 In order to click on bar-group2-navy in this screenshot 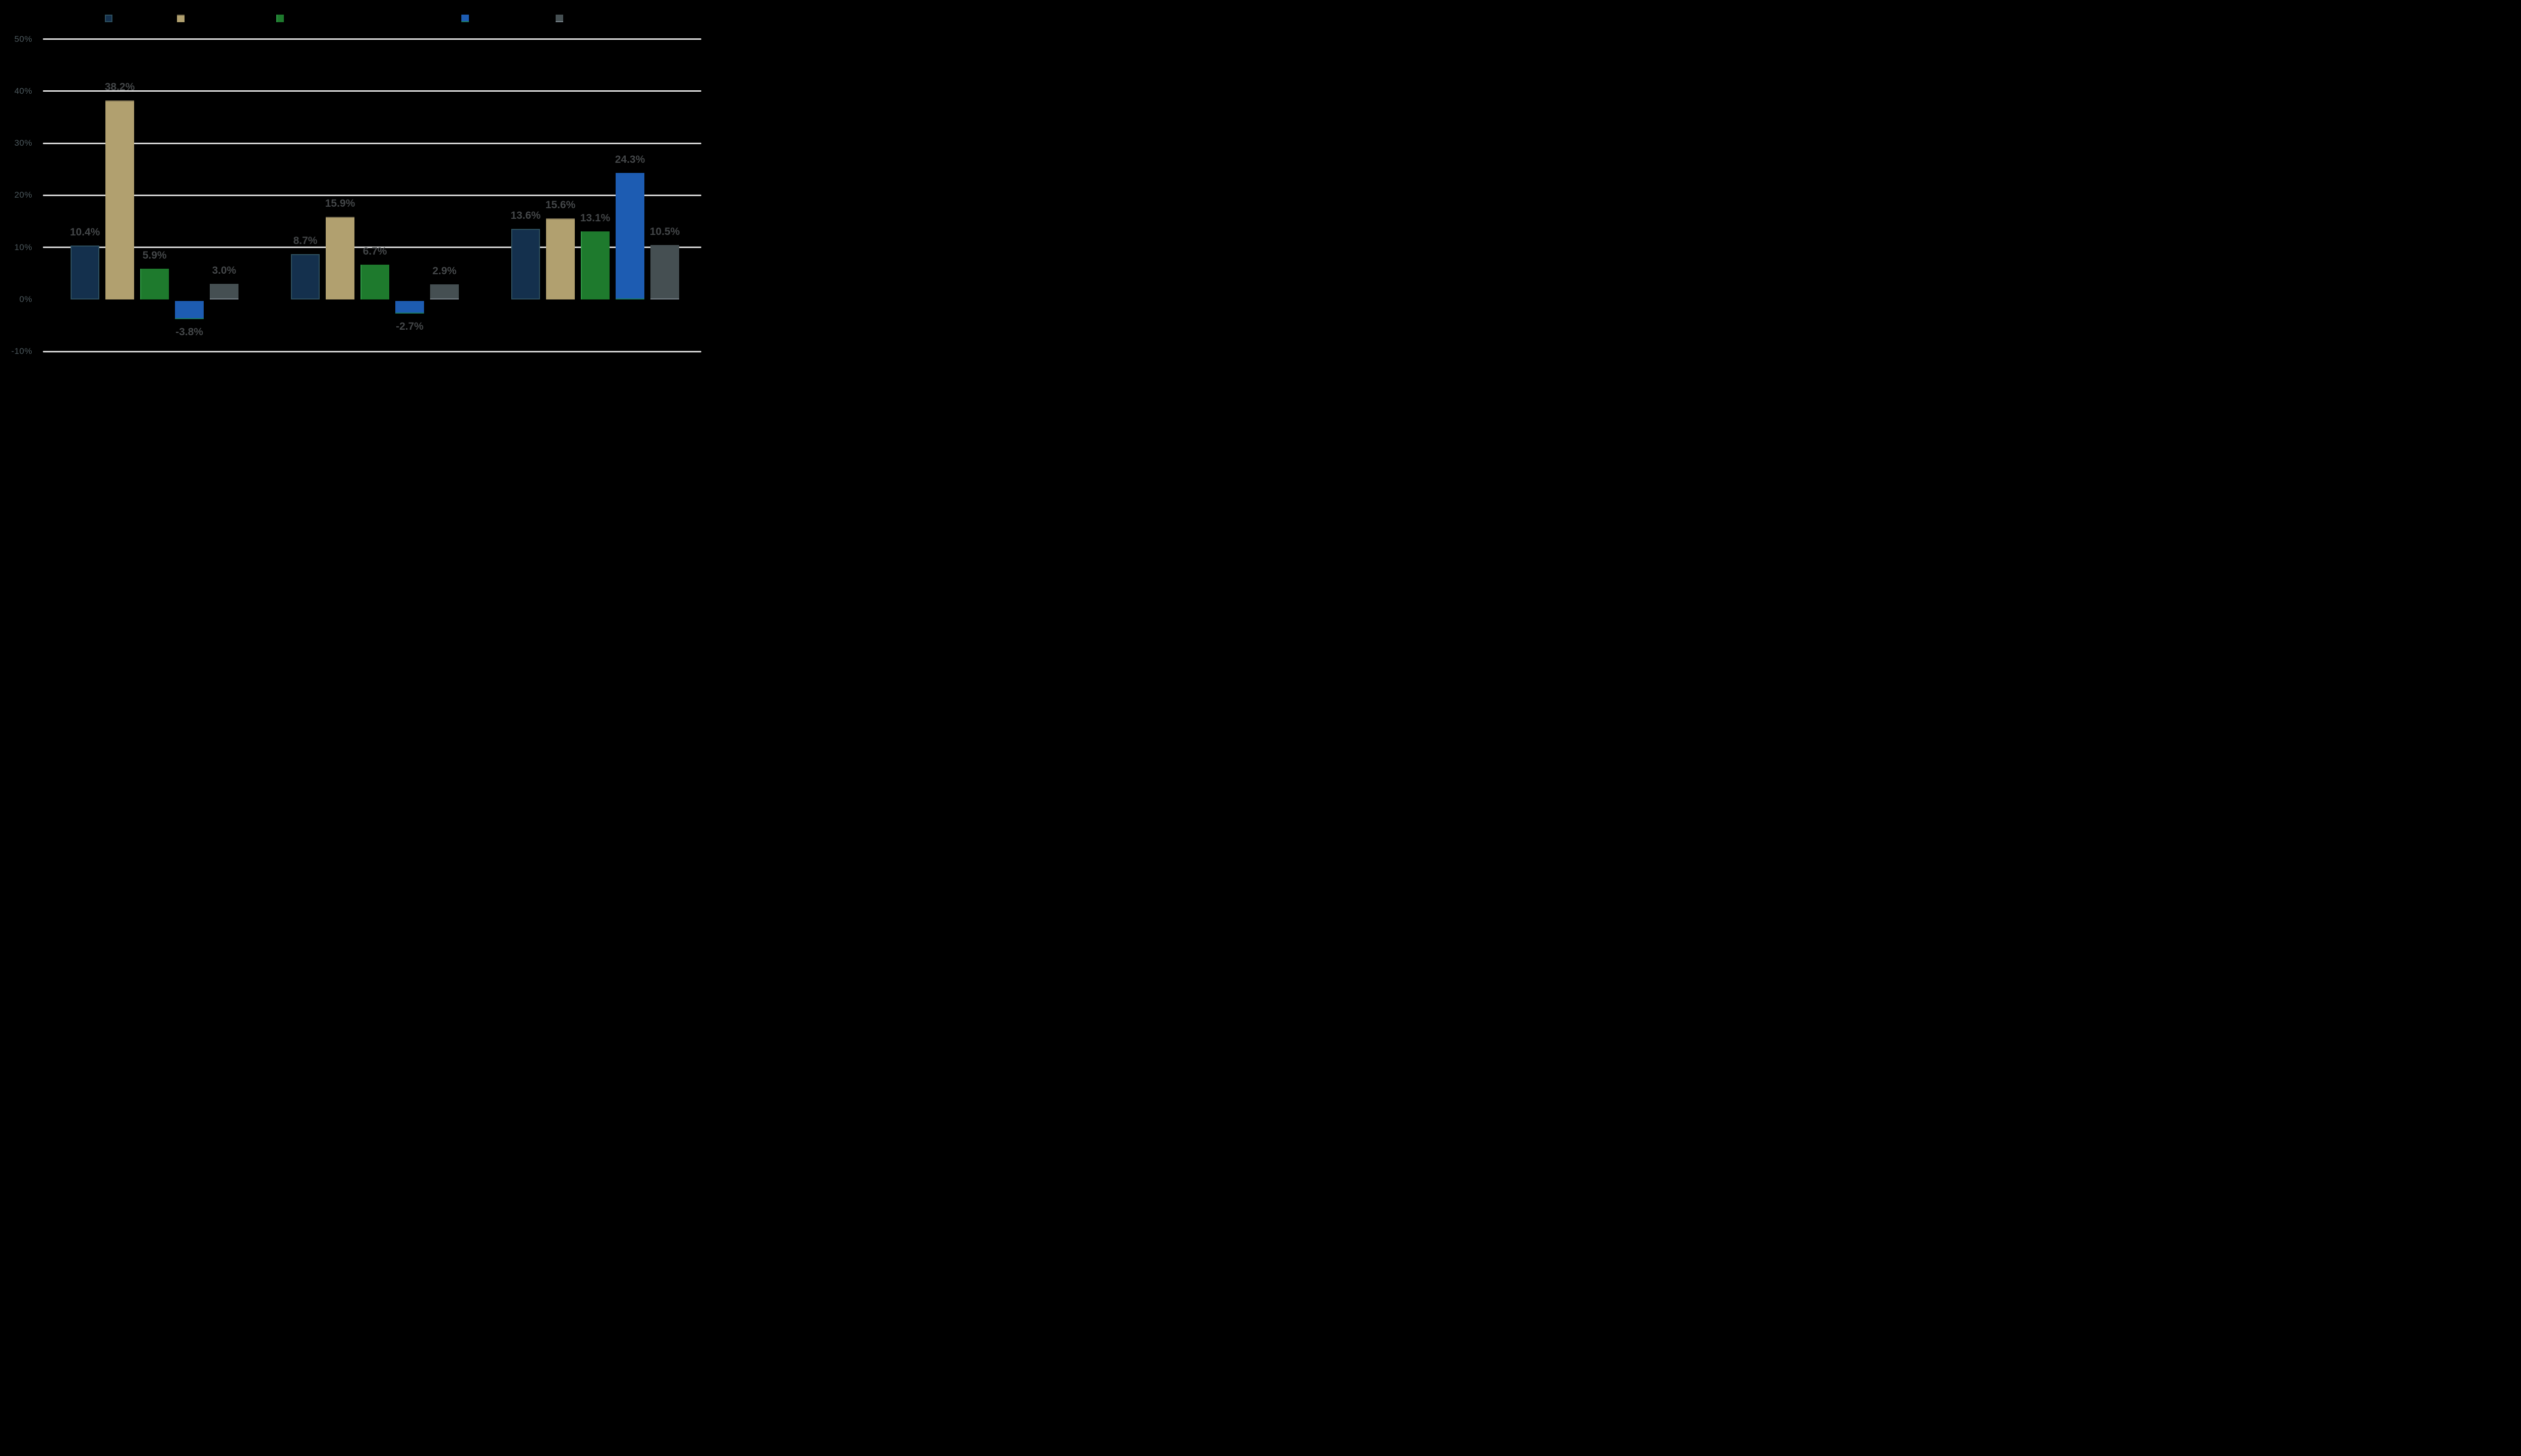, I will do `click(306, 277)`.